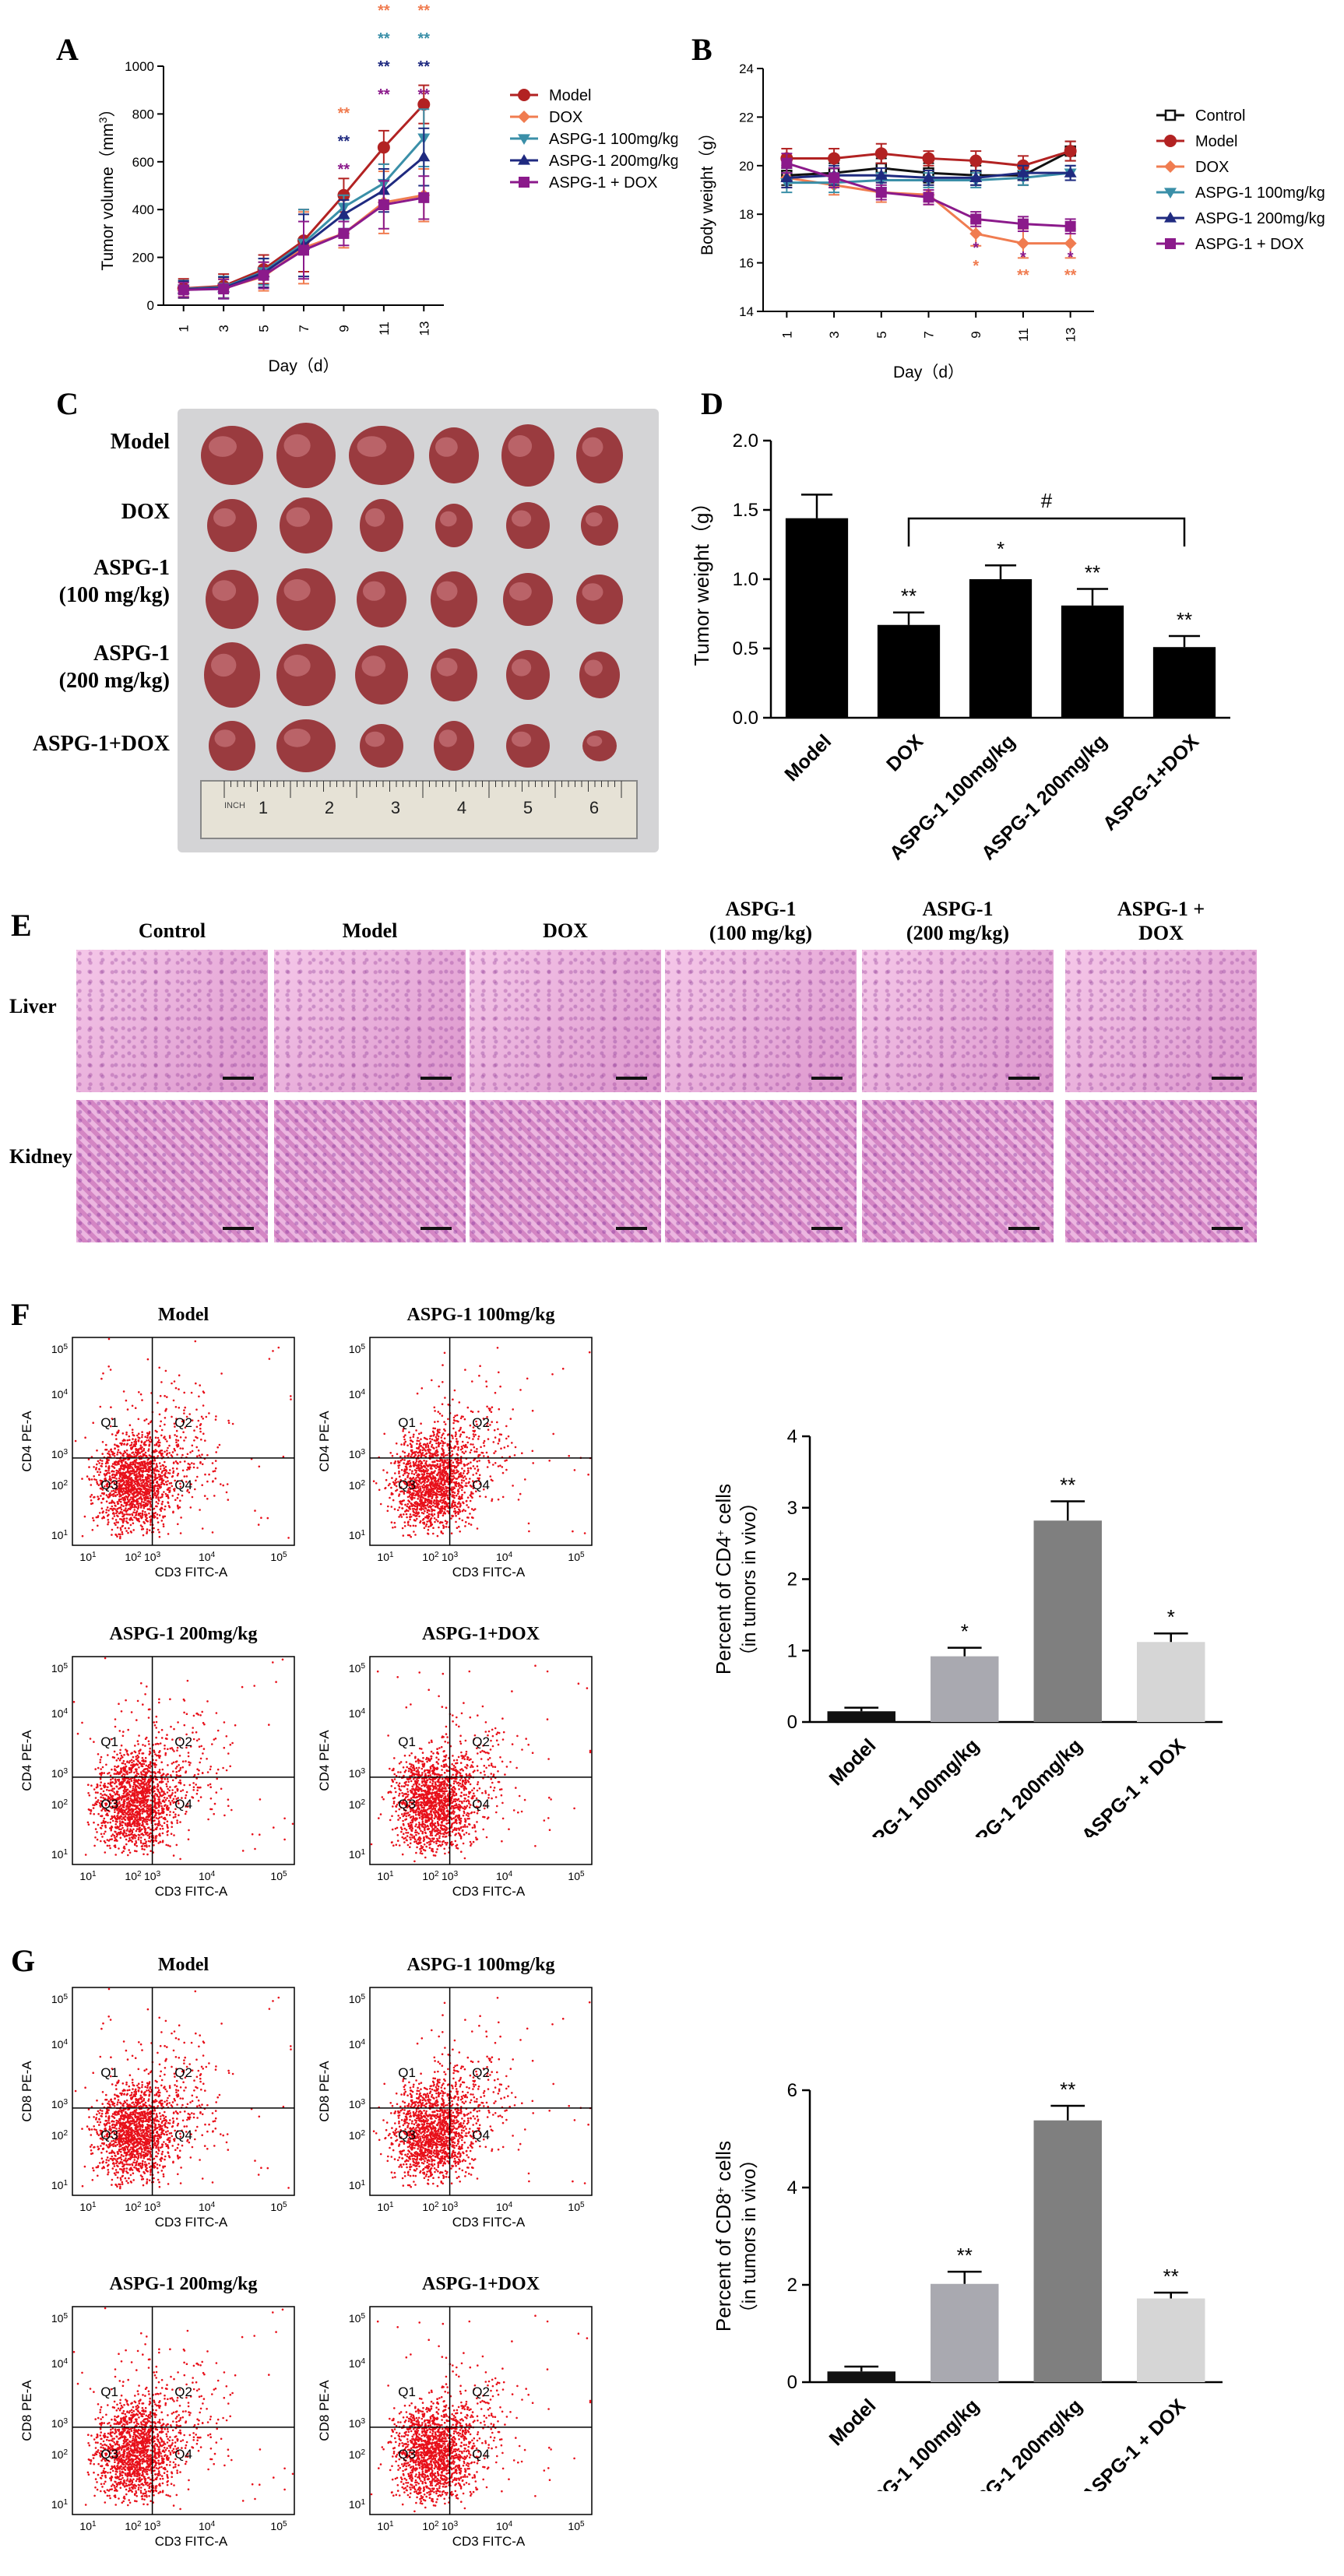 This screenshot has height=2576, width=1344. I want to click on event-dots, so click(183, 1759).